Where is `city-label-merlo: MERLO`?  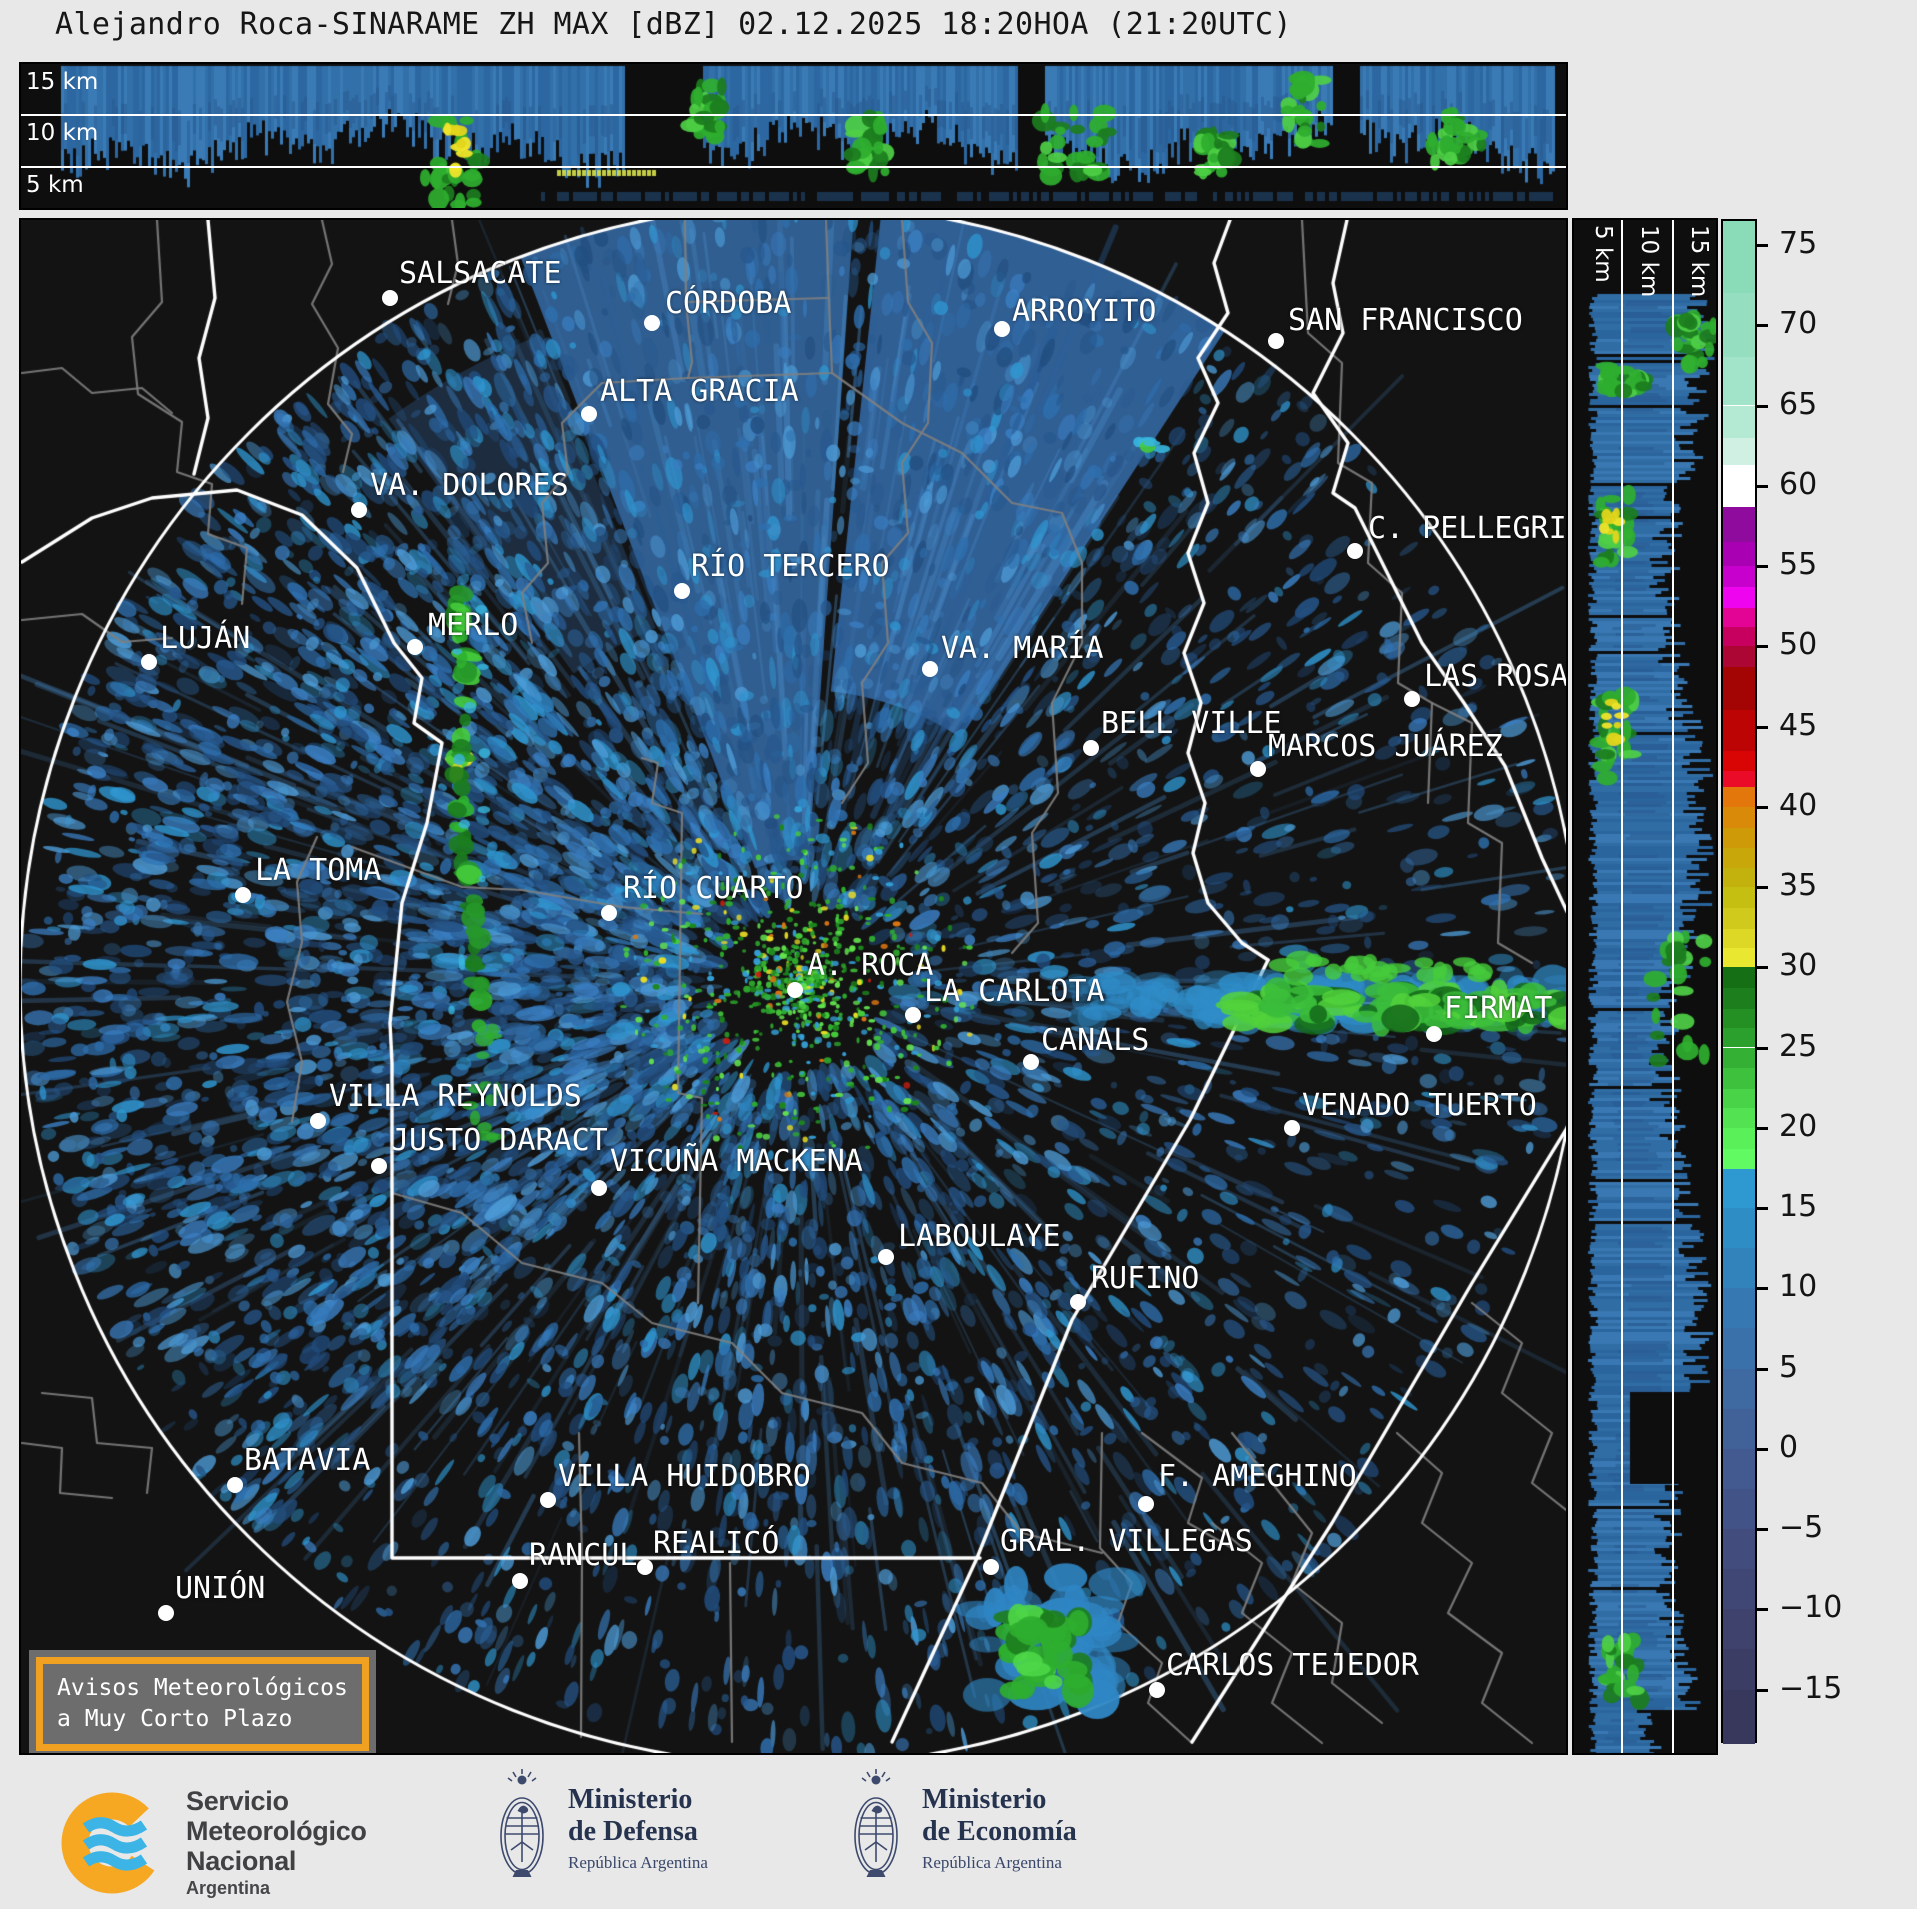
city-label-merlo: MERLO is located at coordinates (473, 625).